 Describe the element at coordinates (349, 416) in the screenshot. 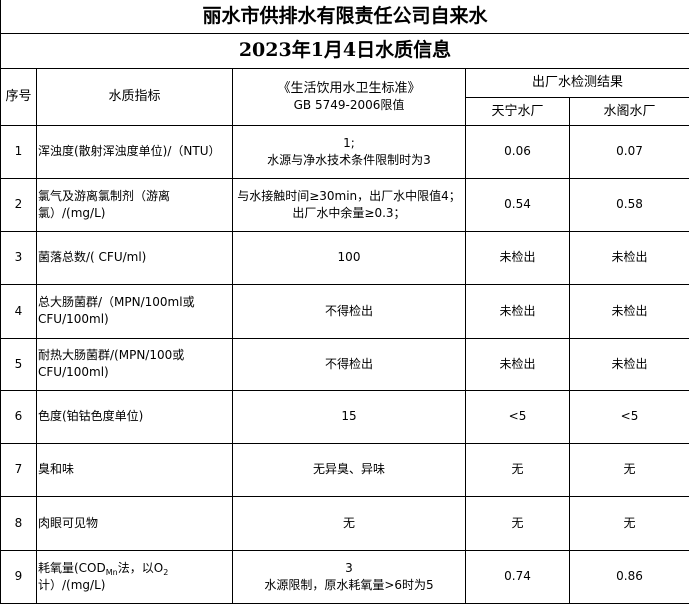

I see `standard-limit: 15` at that location.